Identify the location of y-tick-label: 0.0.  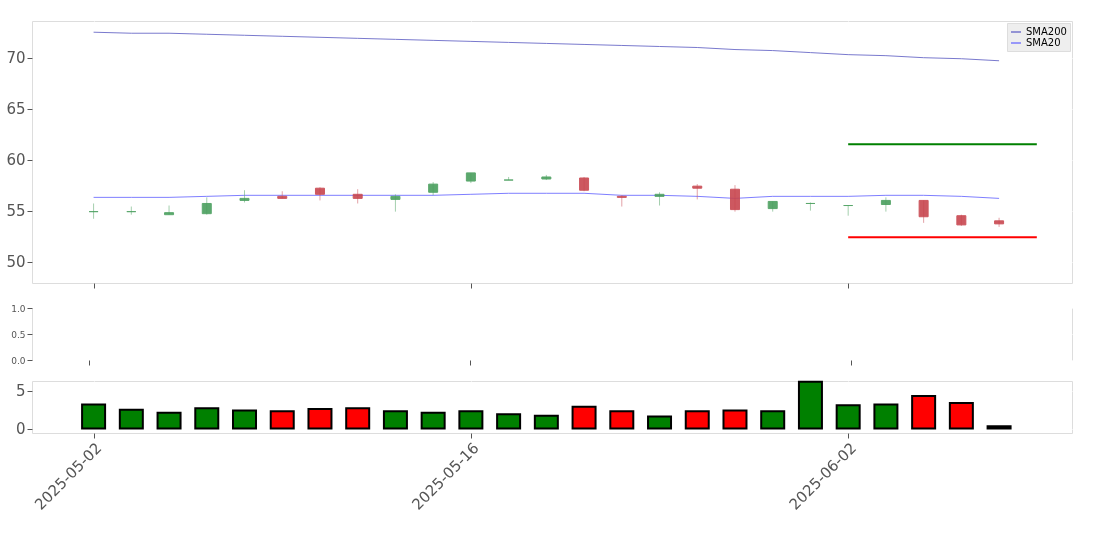
(18, 360).